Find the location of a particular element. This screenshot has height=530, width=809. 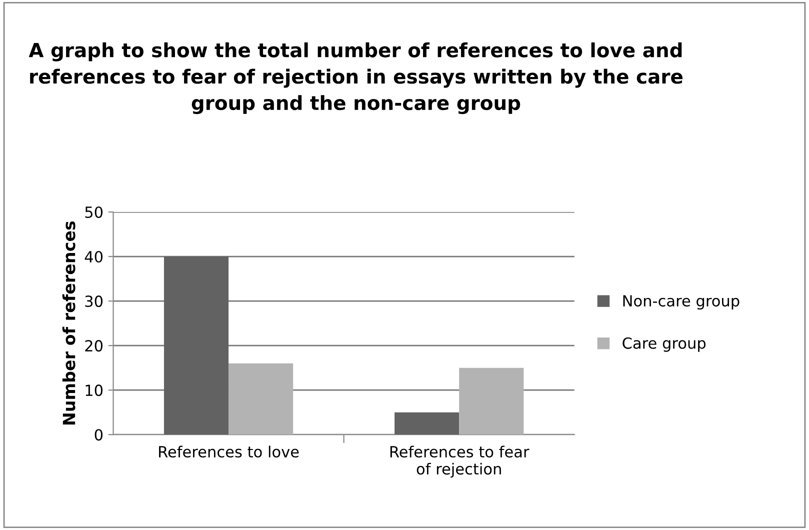

y-tick-label: 10 is located at coordinates (94, 390).